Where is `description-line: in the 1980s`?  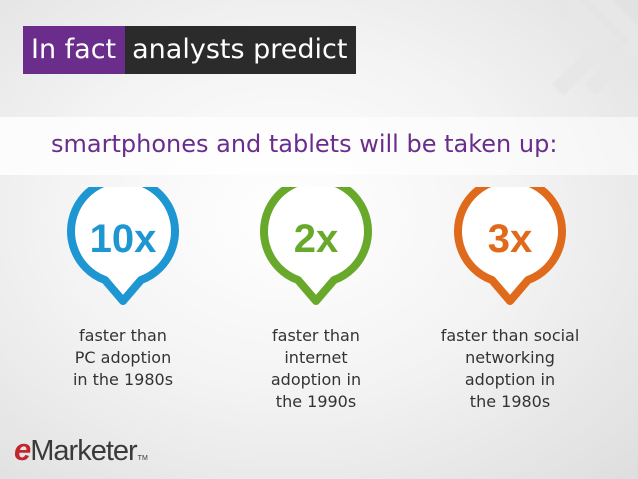 description-line: in the 1980s is located at coordinates (123, 379).